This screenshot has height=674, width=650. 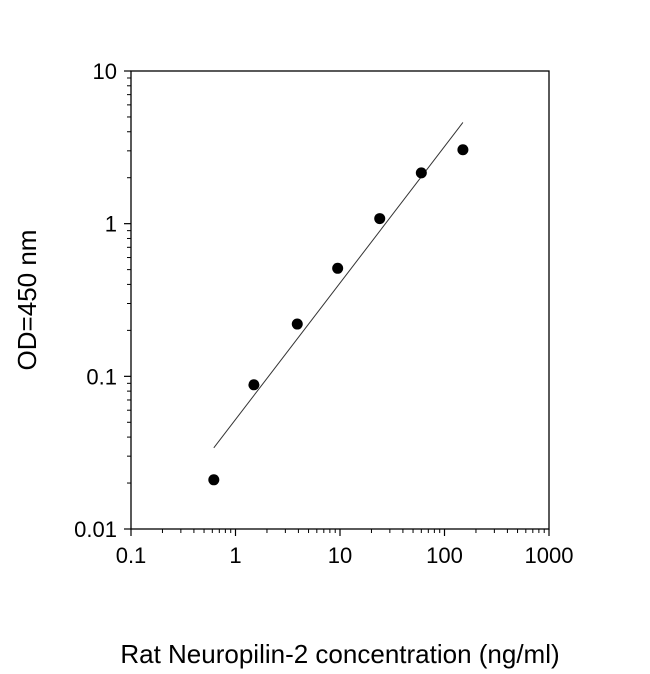 What do you see at coordinates (339, 654) in the screenshot?
I see `x-axis-title: Rat Neuropilin-2 concentration (ng/ml)` at bounding box center [339, 654].